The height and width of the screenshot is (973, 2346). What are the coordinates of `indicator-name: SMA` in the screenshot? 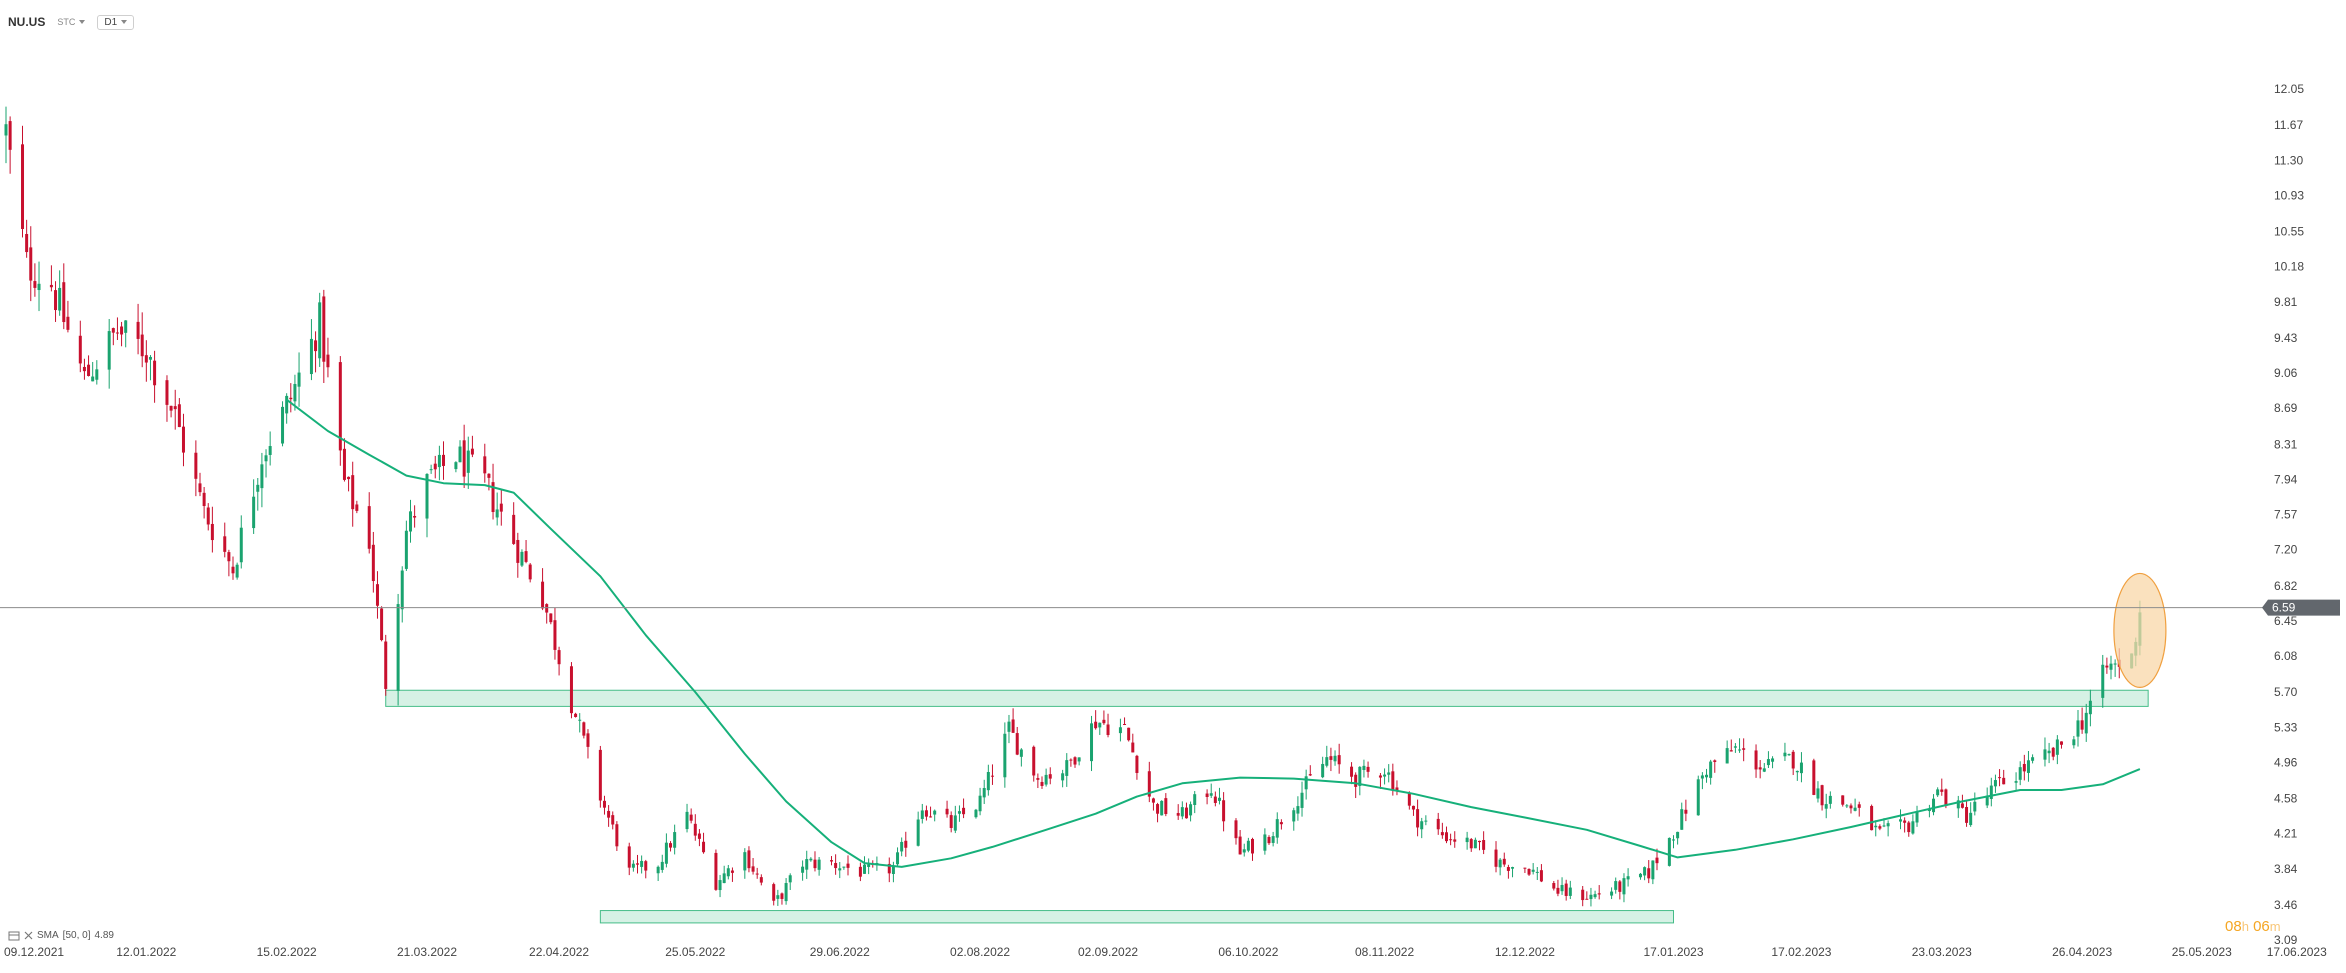 It's located at (48, 935).